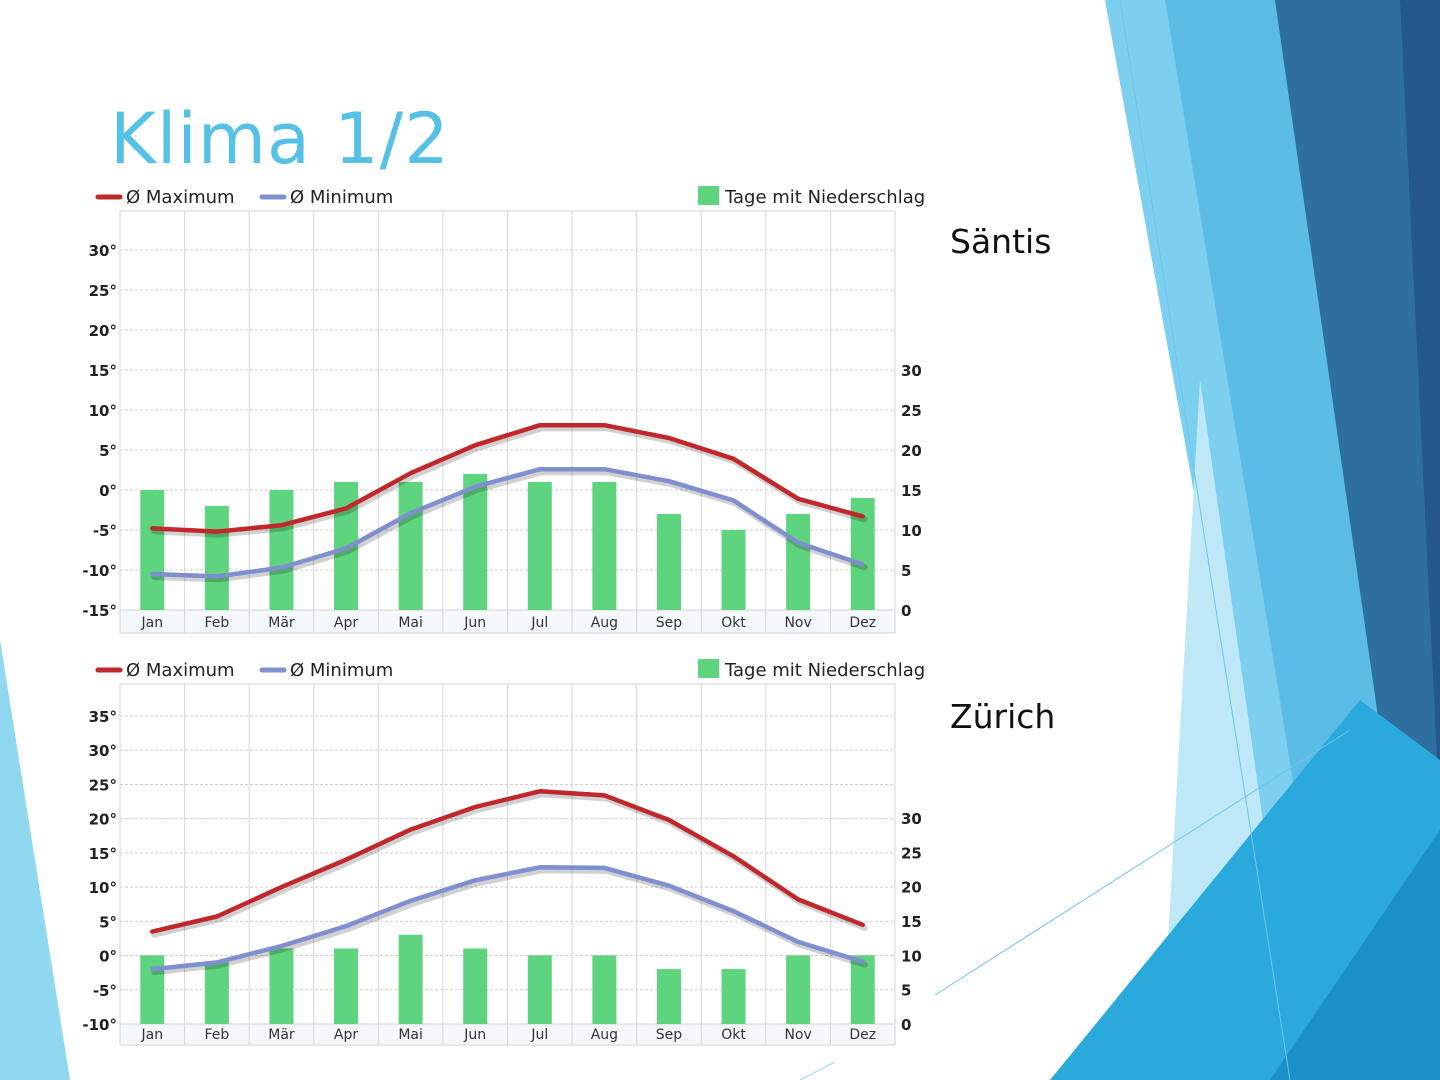 This screenshot has height=1080, width=1440. What do you see at coordinates (280, 139) in the screenshot?
I see `slide-title: Klima 1/2` at bounding box center [280, 139].